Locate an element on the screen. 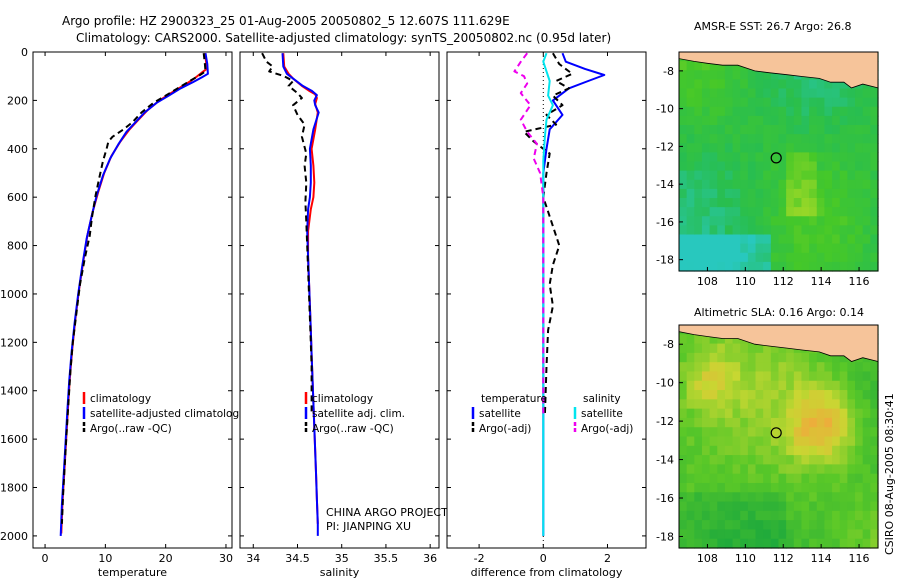 This screenshot has width=900, height=580. difference-legend-label: satellite is located at coordinates (500, 414).